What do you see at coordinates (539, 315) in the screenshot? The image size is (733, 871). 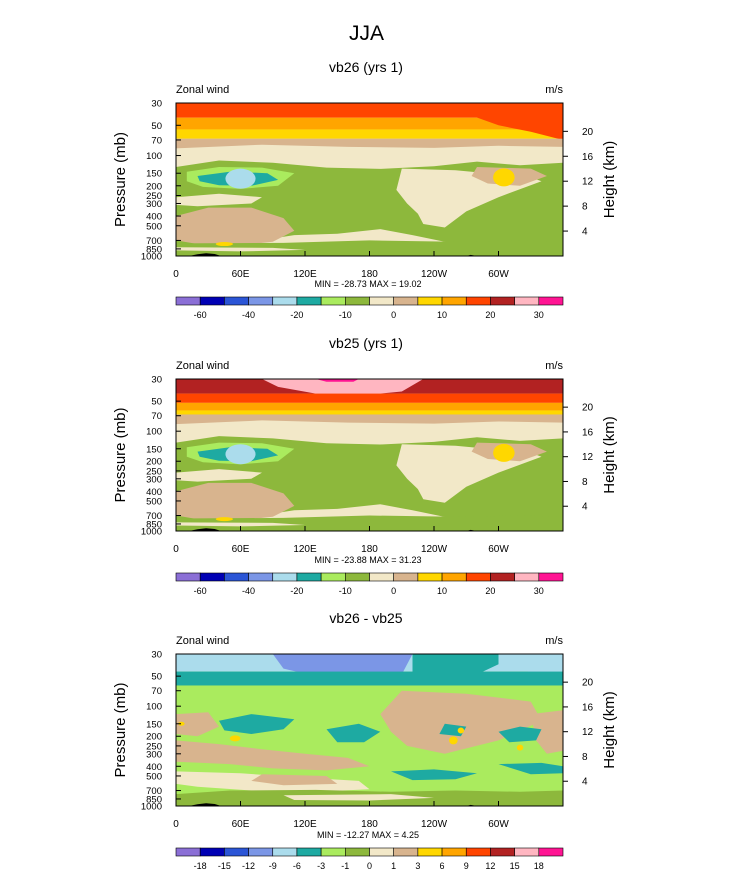 I see `colorbar-label: 30` at bounding box center [539, 315].